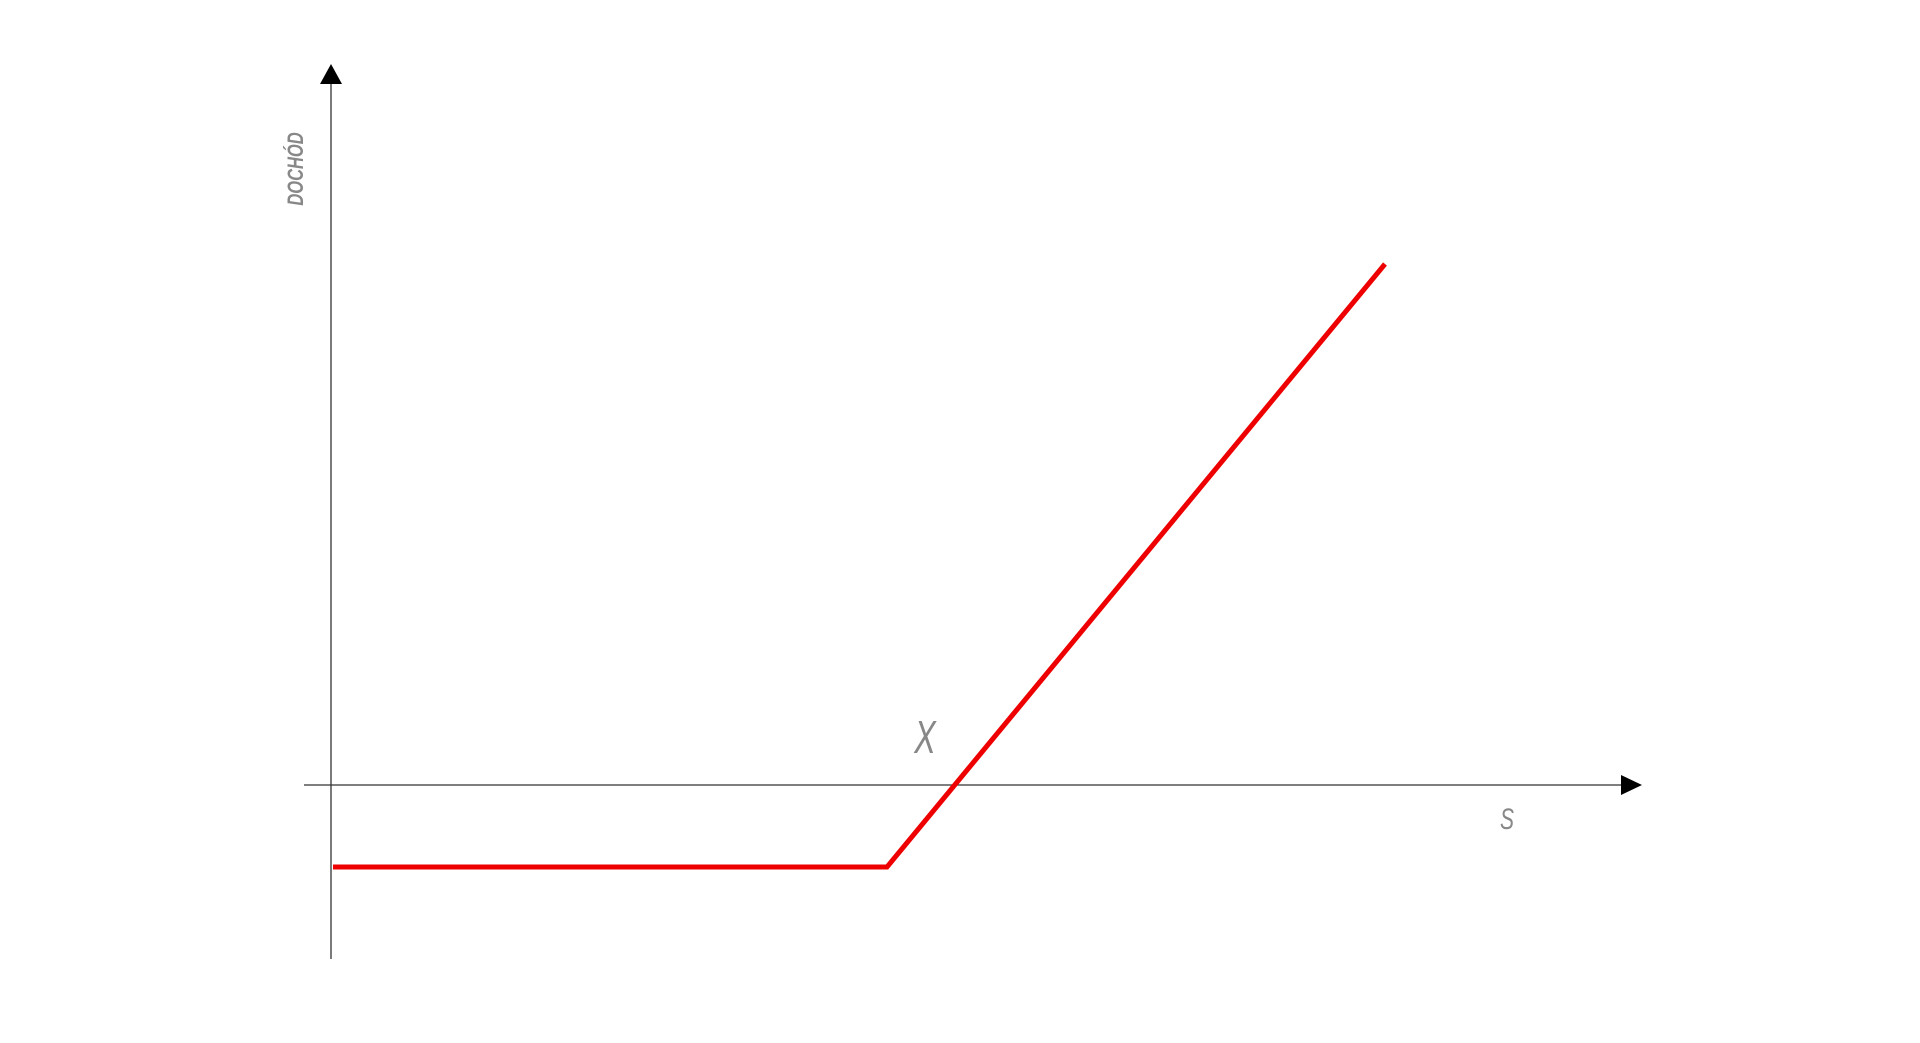  I want to click on y-axis-arrow, so click(331, 74).